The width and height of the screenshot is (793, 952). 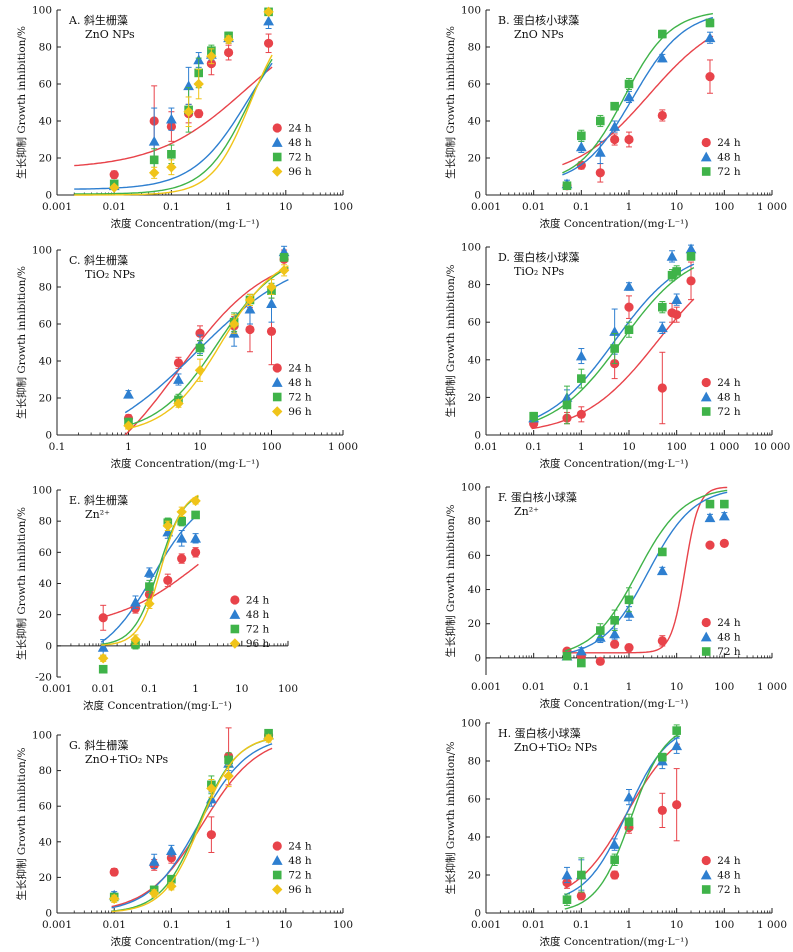 I want to click on panel-title: D. 蛋白核小球藻, so click(x=538, y=257).